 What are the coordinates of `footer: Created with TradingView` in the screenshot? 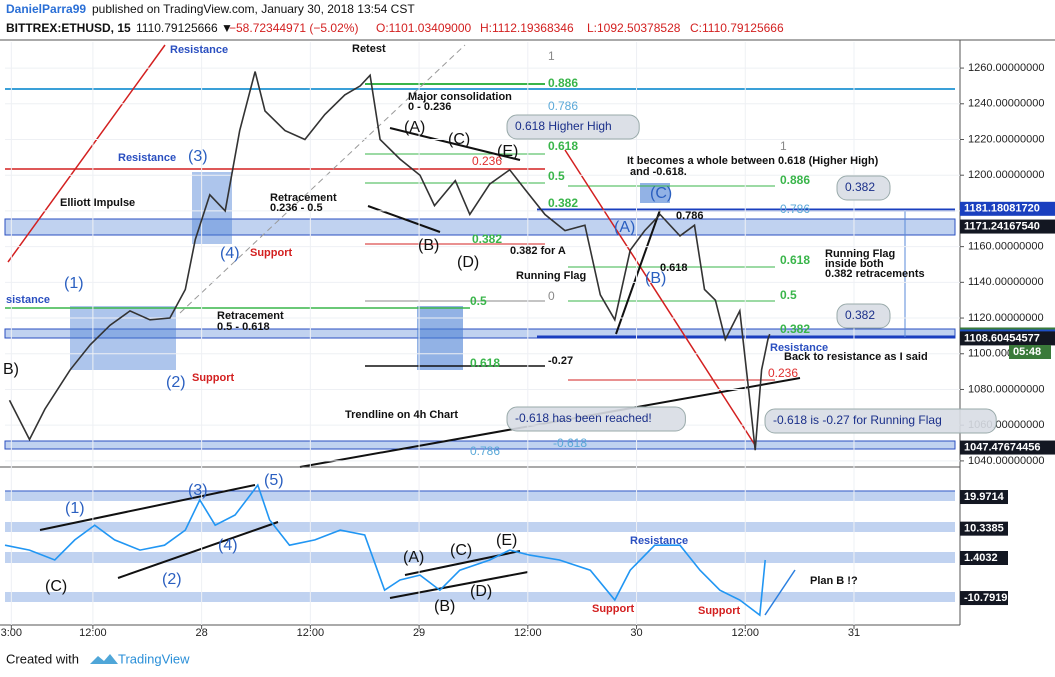 It's located at (98, 658).